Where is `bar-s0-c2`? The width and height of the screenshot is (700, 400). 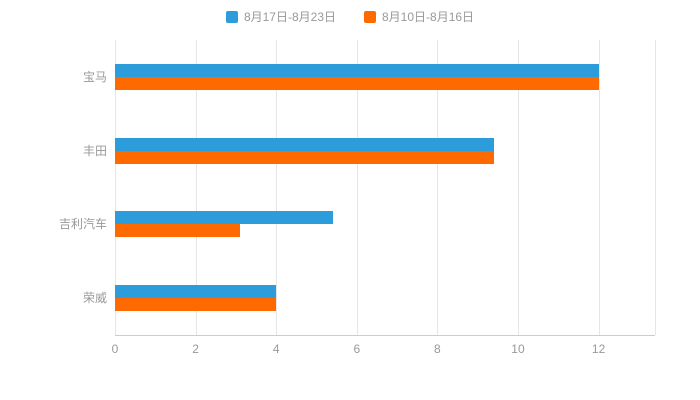
bar-s0-c2 is located at coordinates (224, 218).